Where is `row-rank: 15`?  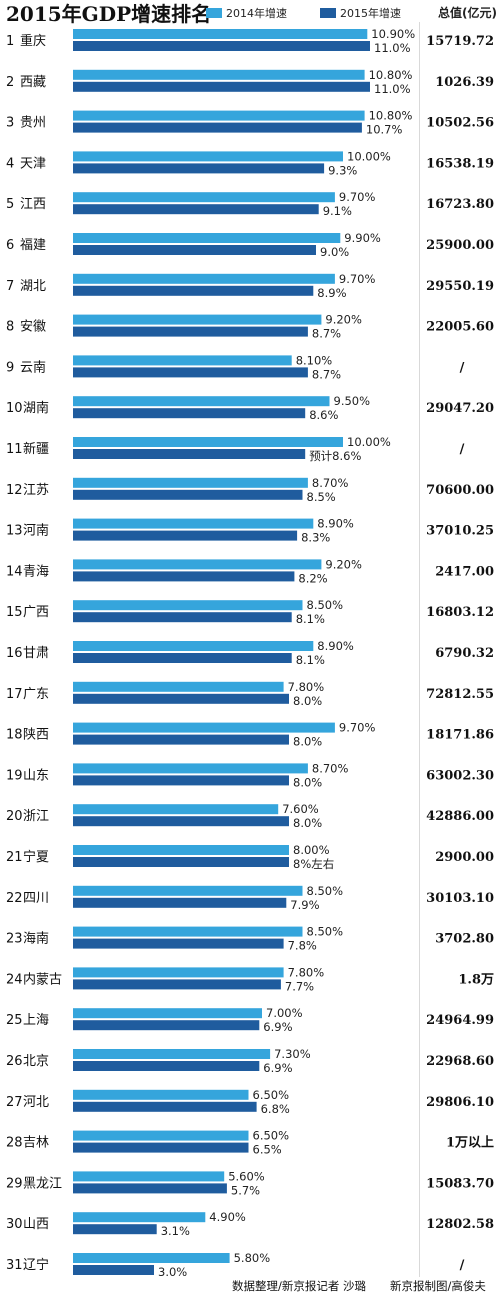 row-rank: 15 is located at coordinates (14, 612).